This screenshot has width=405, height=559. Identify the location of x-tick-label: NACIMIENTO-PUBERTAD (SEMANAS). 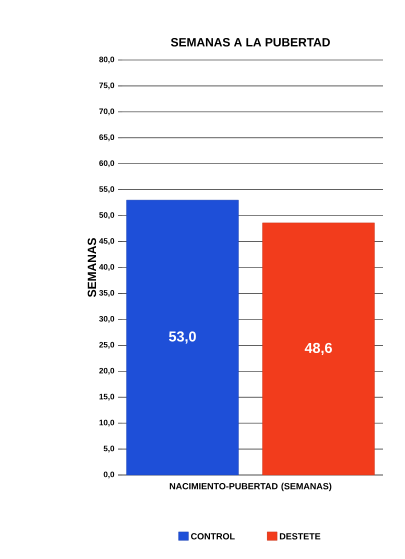
(251, 487).